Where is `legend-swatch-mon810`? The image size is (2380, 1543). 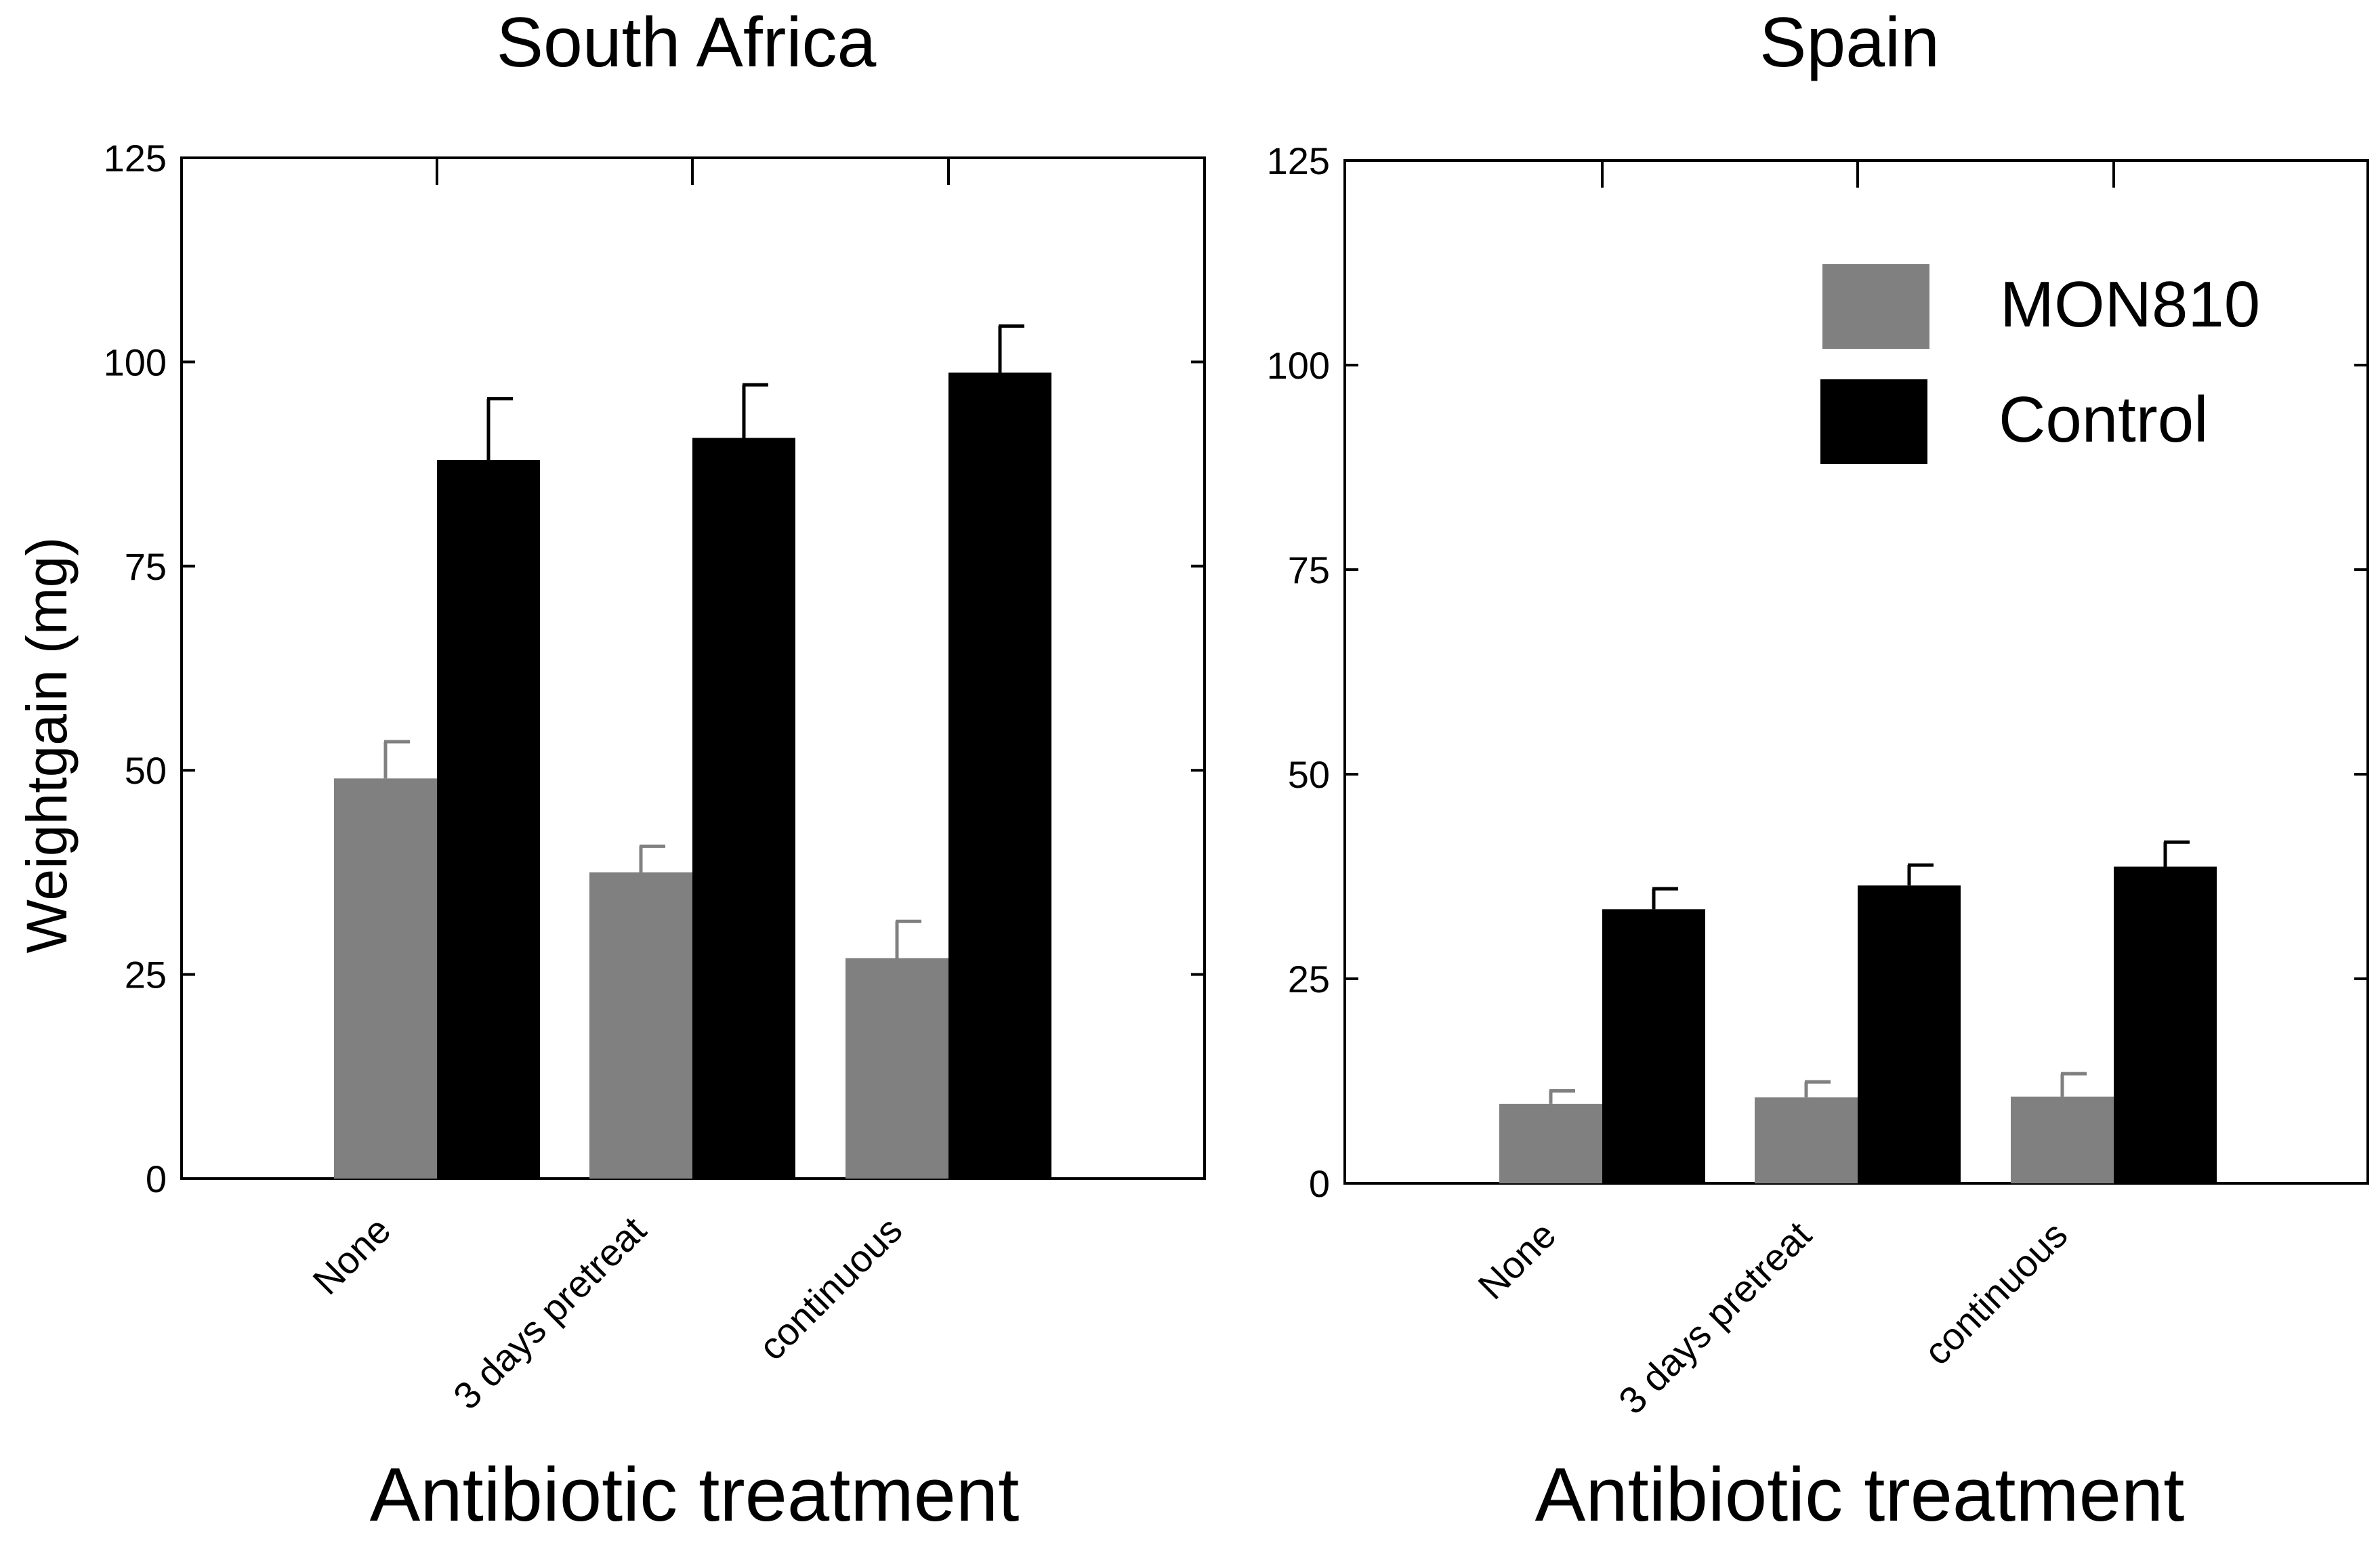
legend-swatch-mon810 is located at coordinates (1876, 306).